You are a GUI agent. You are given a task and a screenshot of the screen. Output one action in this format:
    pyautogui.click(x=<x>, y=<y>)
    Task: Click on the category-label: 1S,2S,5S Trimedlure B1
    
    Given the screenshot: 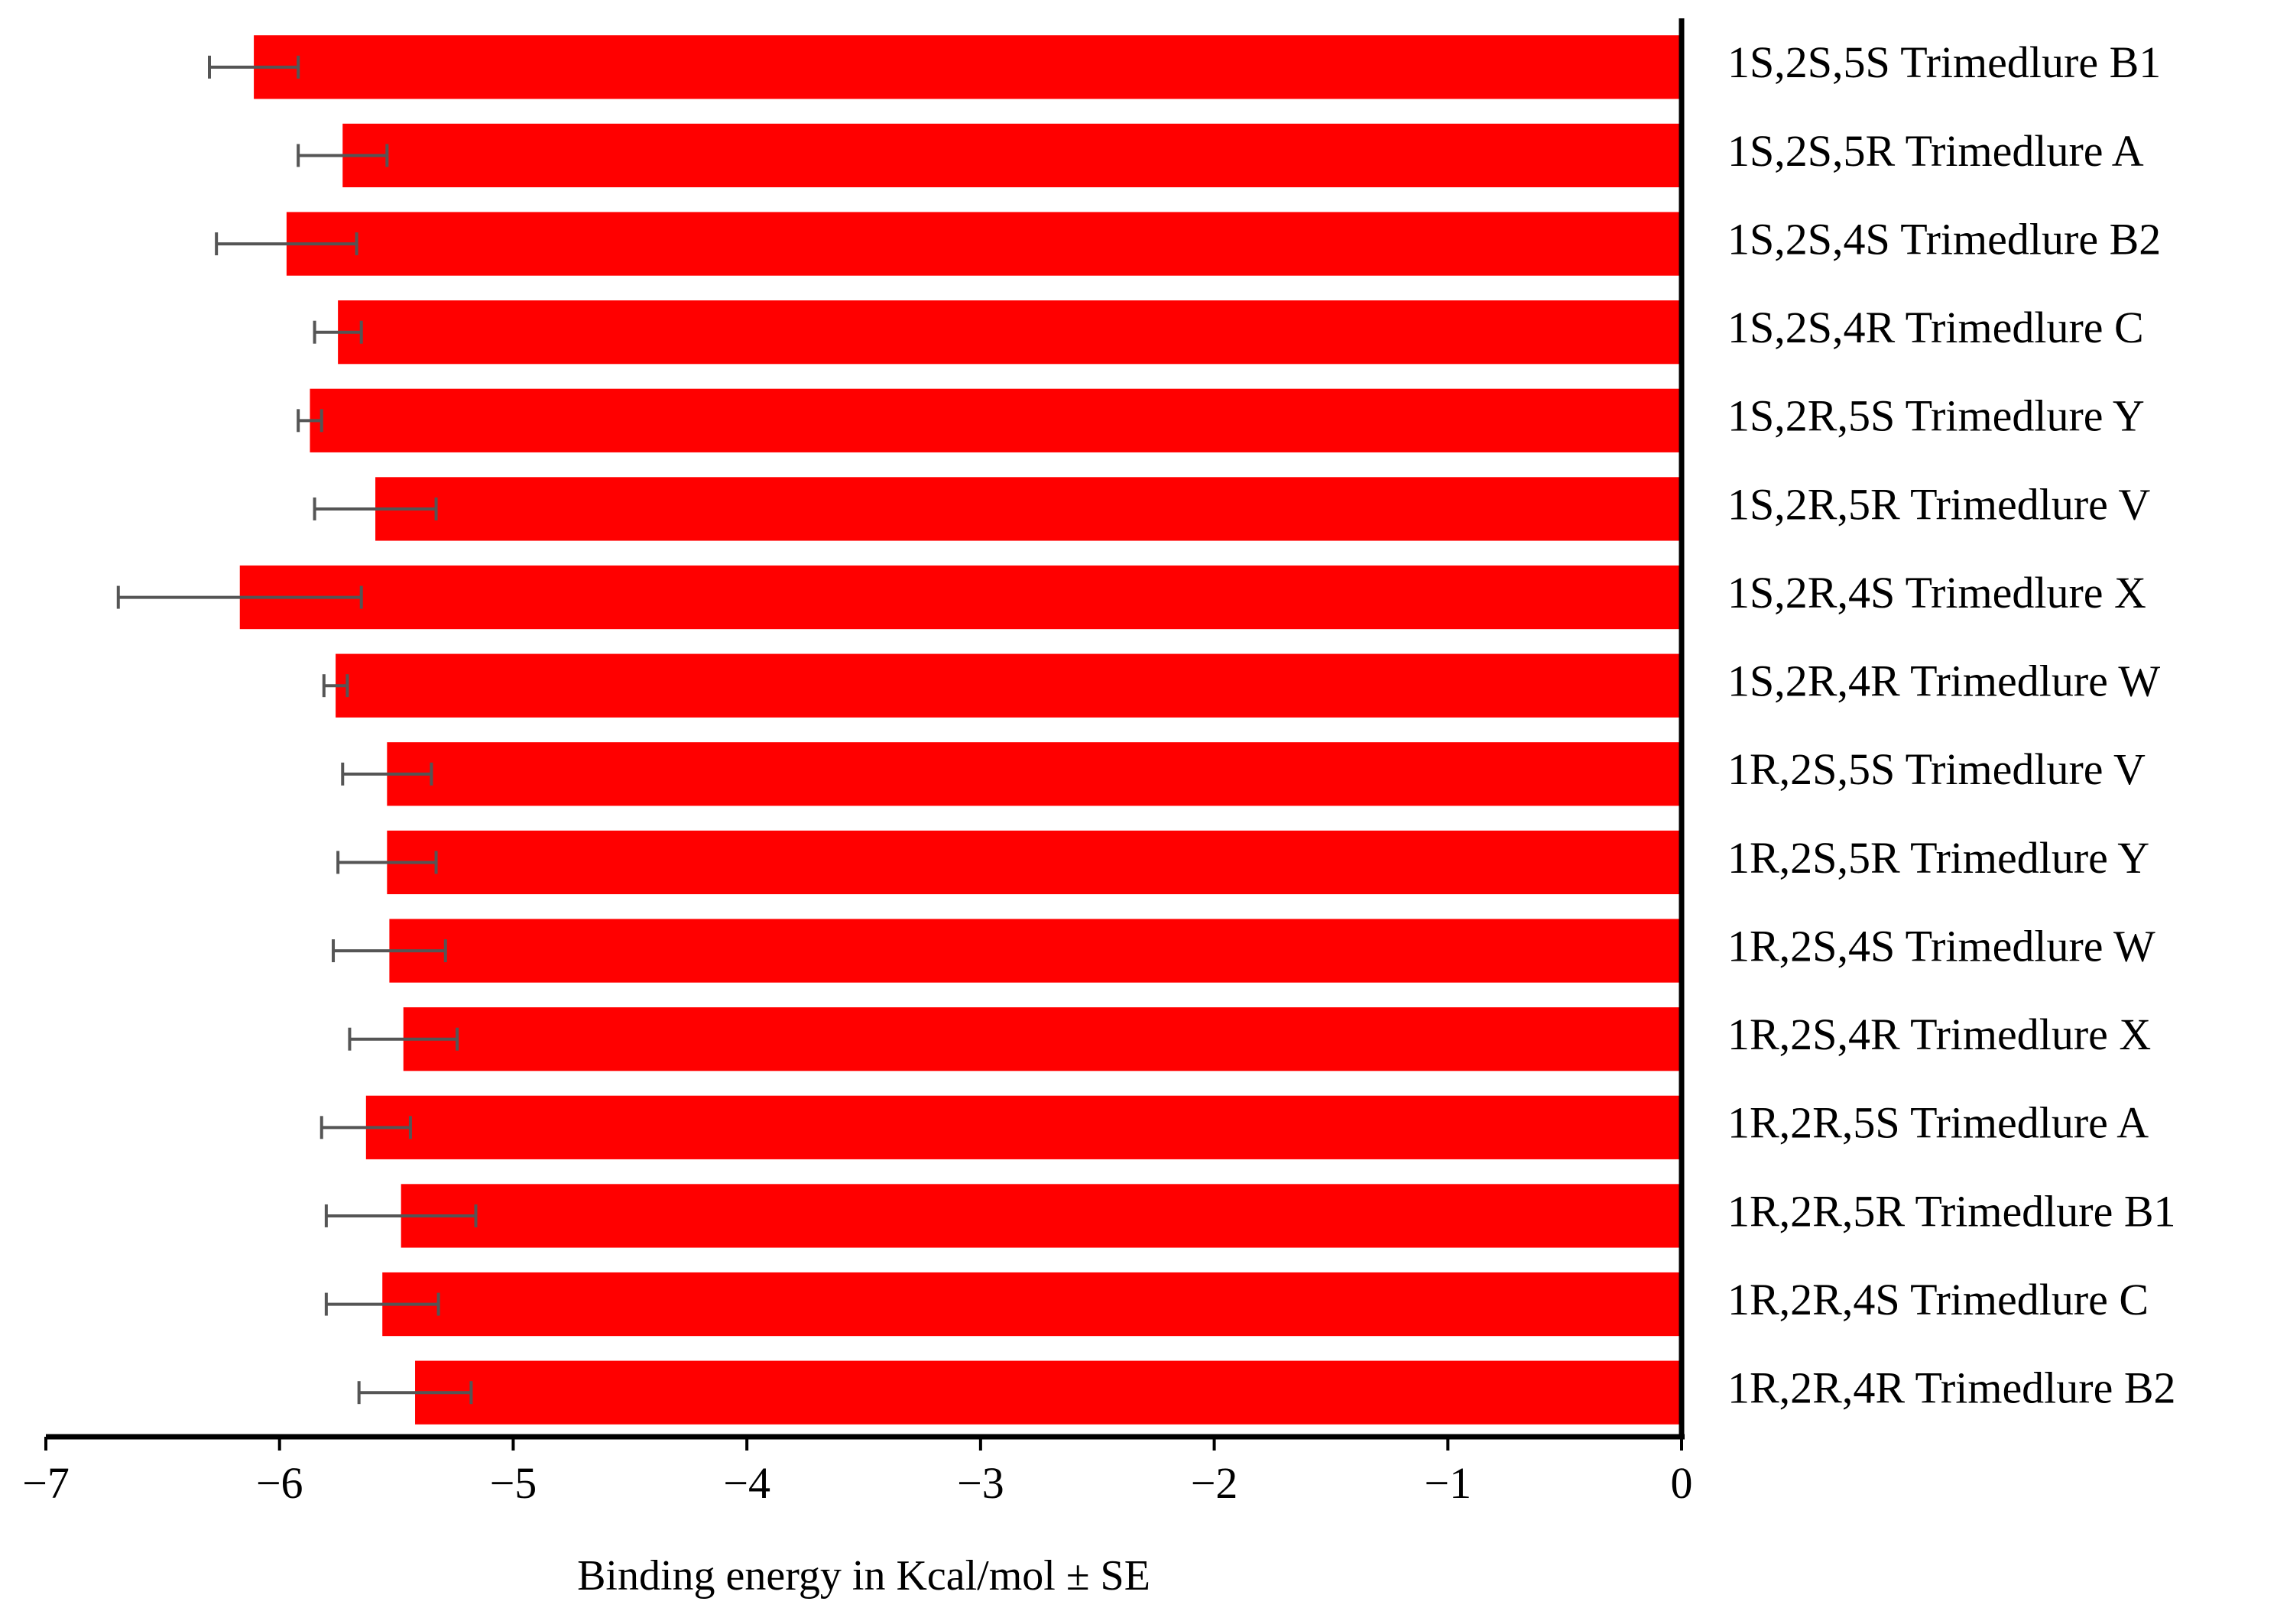 What is the action you would take?
    pyautogui.click(x=1944, y=62)
    